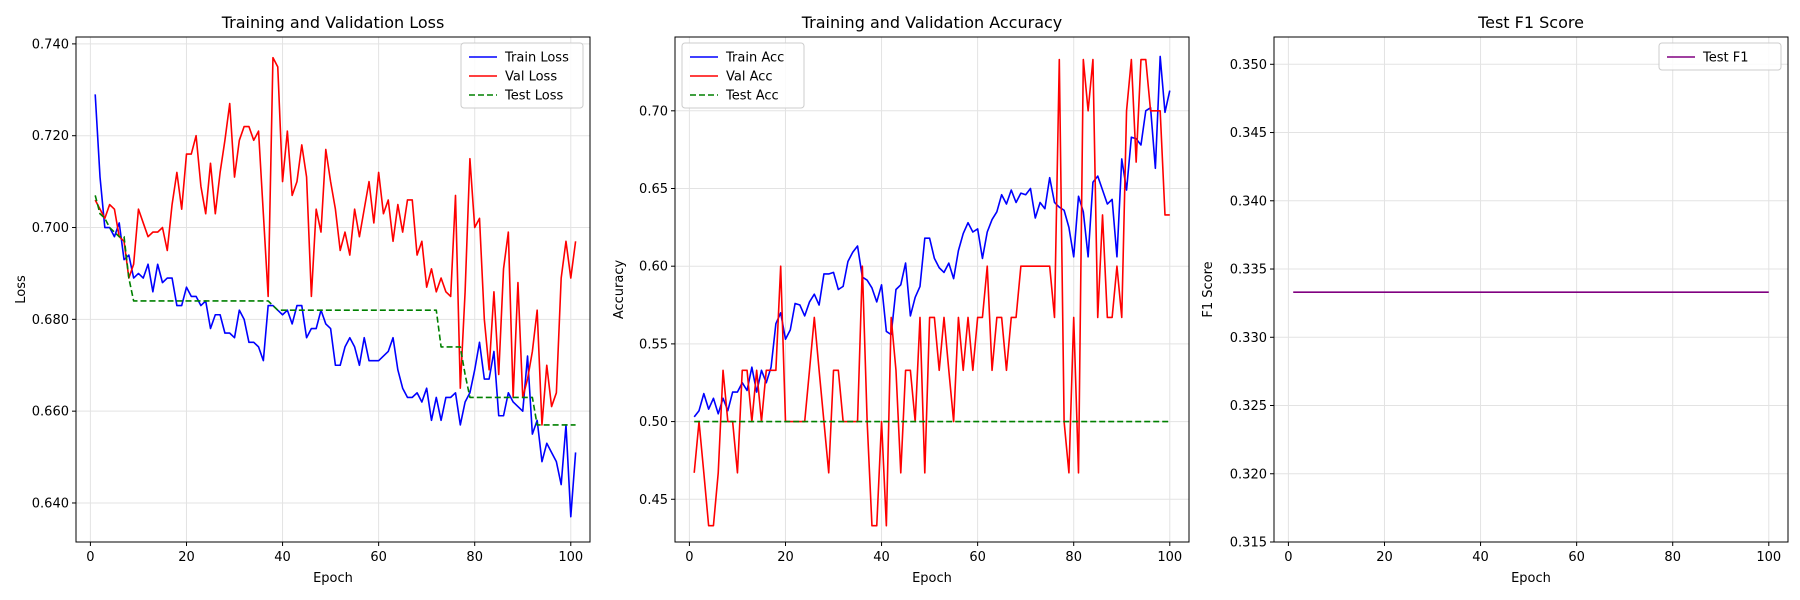 This screenshot has height=600, width=1800. I want to click on f1-chart-x-tick-label: 80, so click(1672, 557).